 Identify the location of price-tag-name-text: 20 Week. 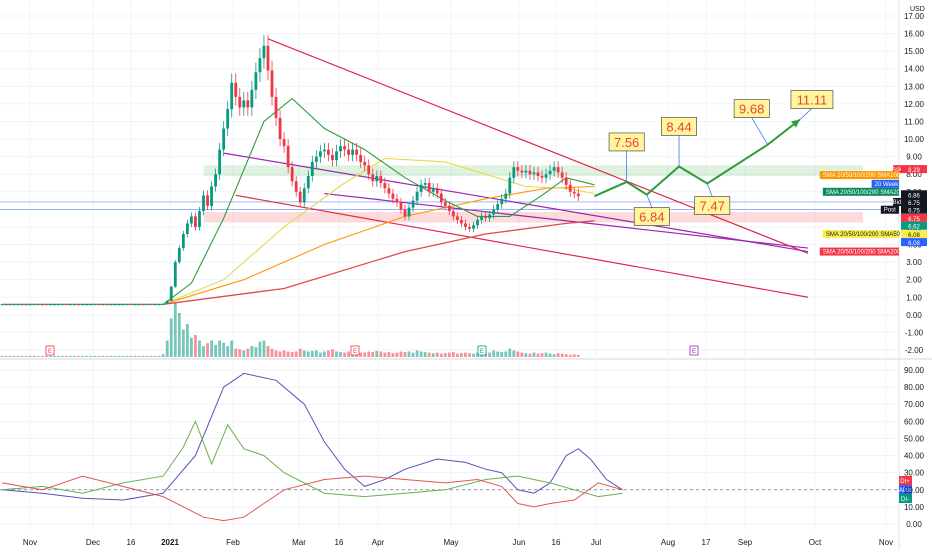
(887, 185).